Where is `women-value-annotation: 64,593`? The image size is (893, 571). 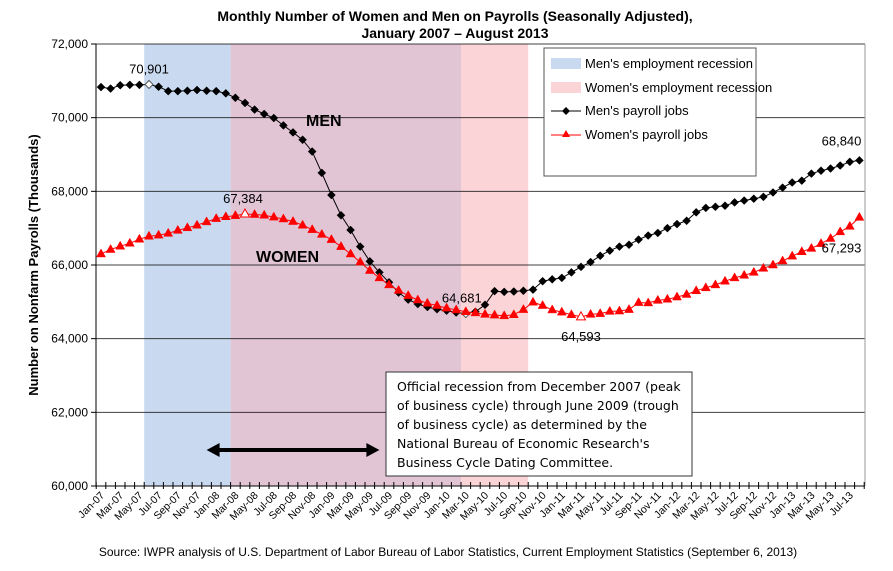
women-value-annotation: 64,593 is located at coordinates (581, 336).